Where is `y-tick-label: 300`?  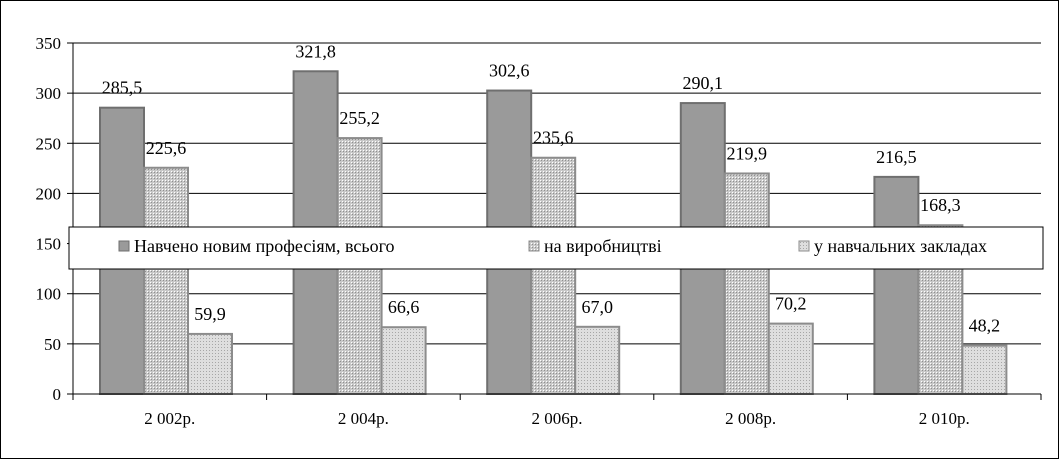 y-tick-label: 300 is located at coordinates (49, 93).